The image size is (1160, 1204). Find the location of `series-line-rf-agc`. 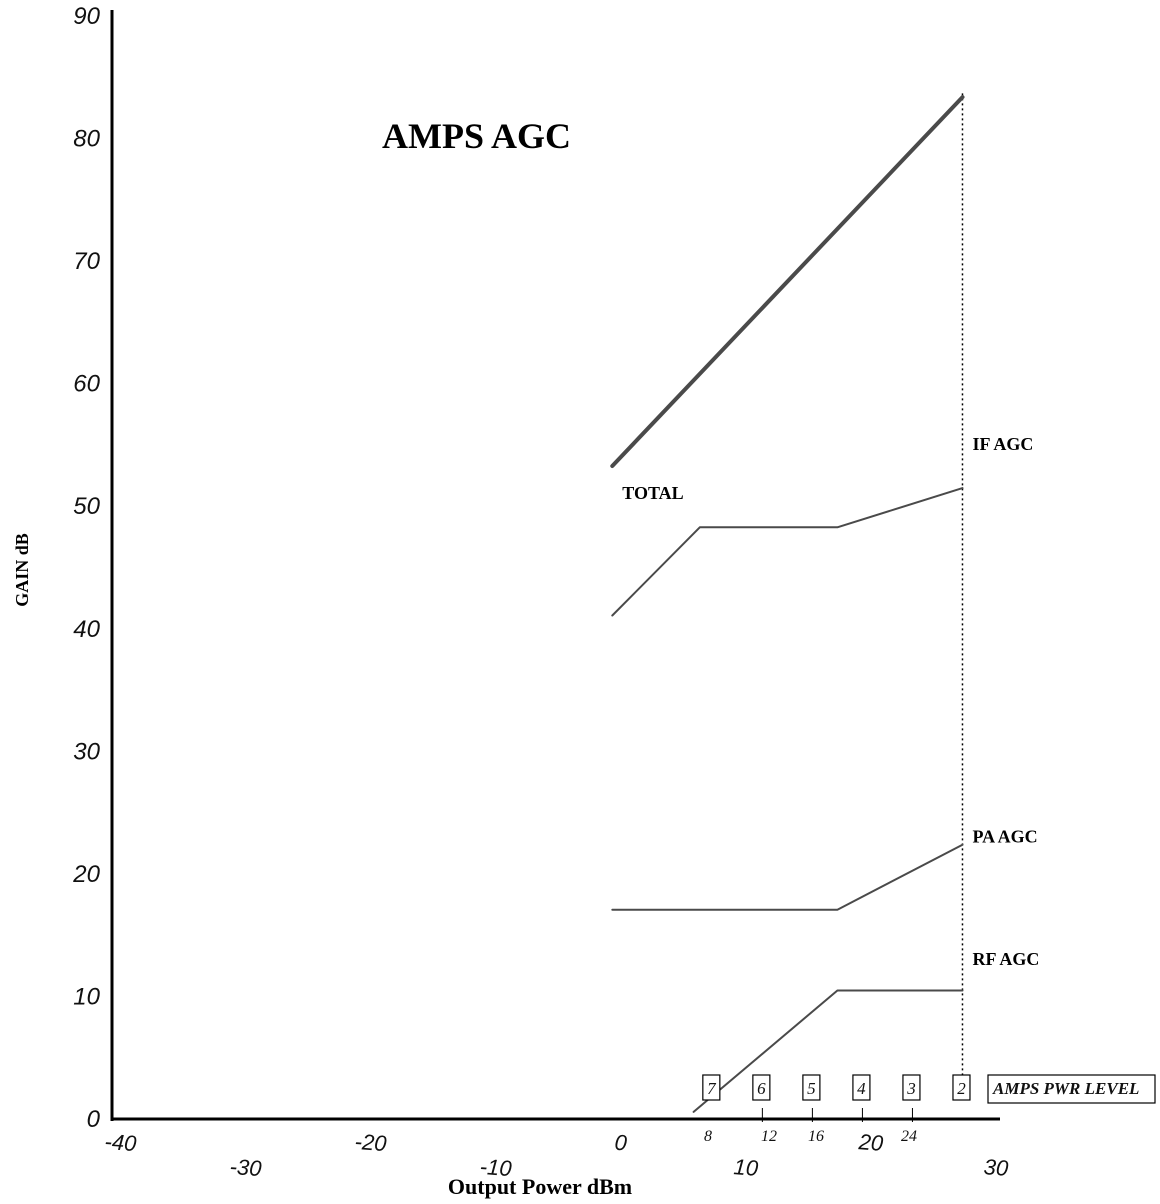

series-line-rf-agc is located at coordinates (828, 1051).